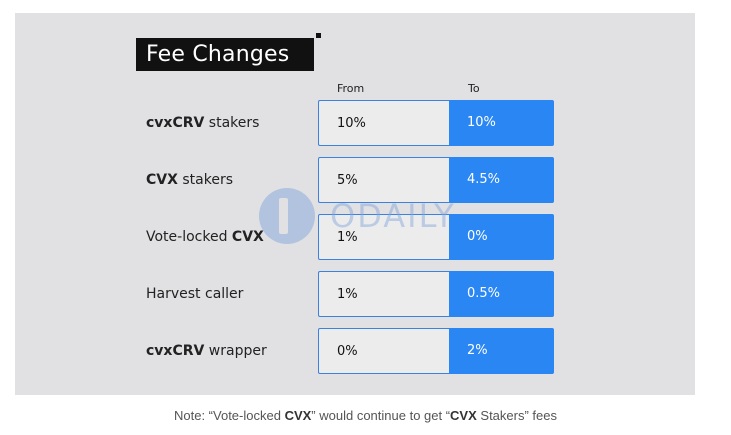  I want to click on row-label-harvest-caller: Harvest caller, so click(195, 294).